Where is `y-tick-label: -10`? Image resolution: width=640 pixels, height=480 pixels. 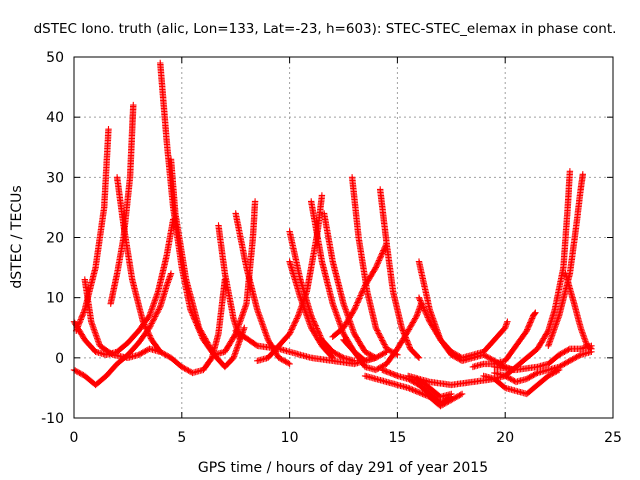 y-tick-label: -10 is located at coordinates (52, 419).